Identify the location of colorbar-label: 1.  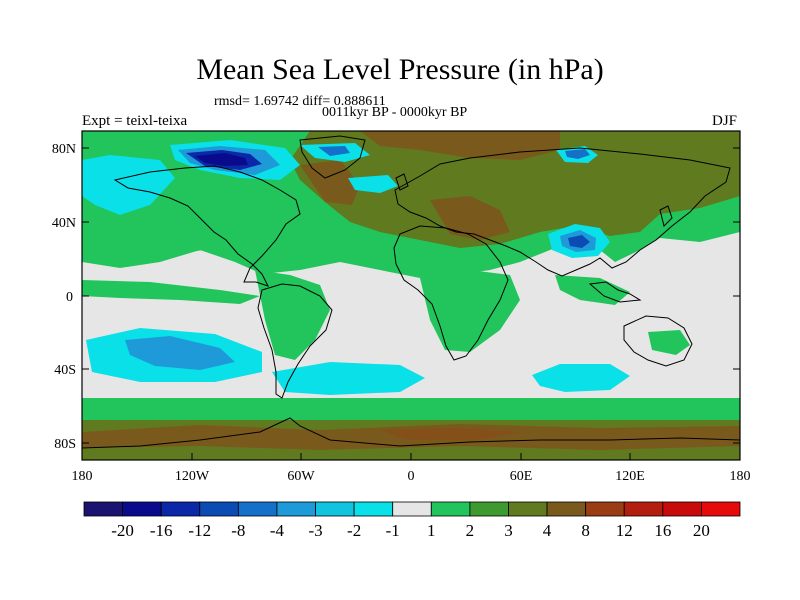
(431, 530).